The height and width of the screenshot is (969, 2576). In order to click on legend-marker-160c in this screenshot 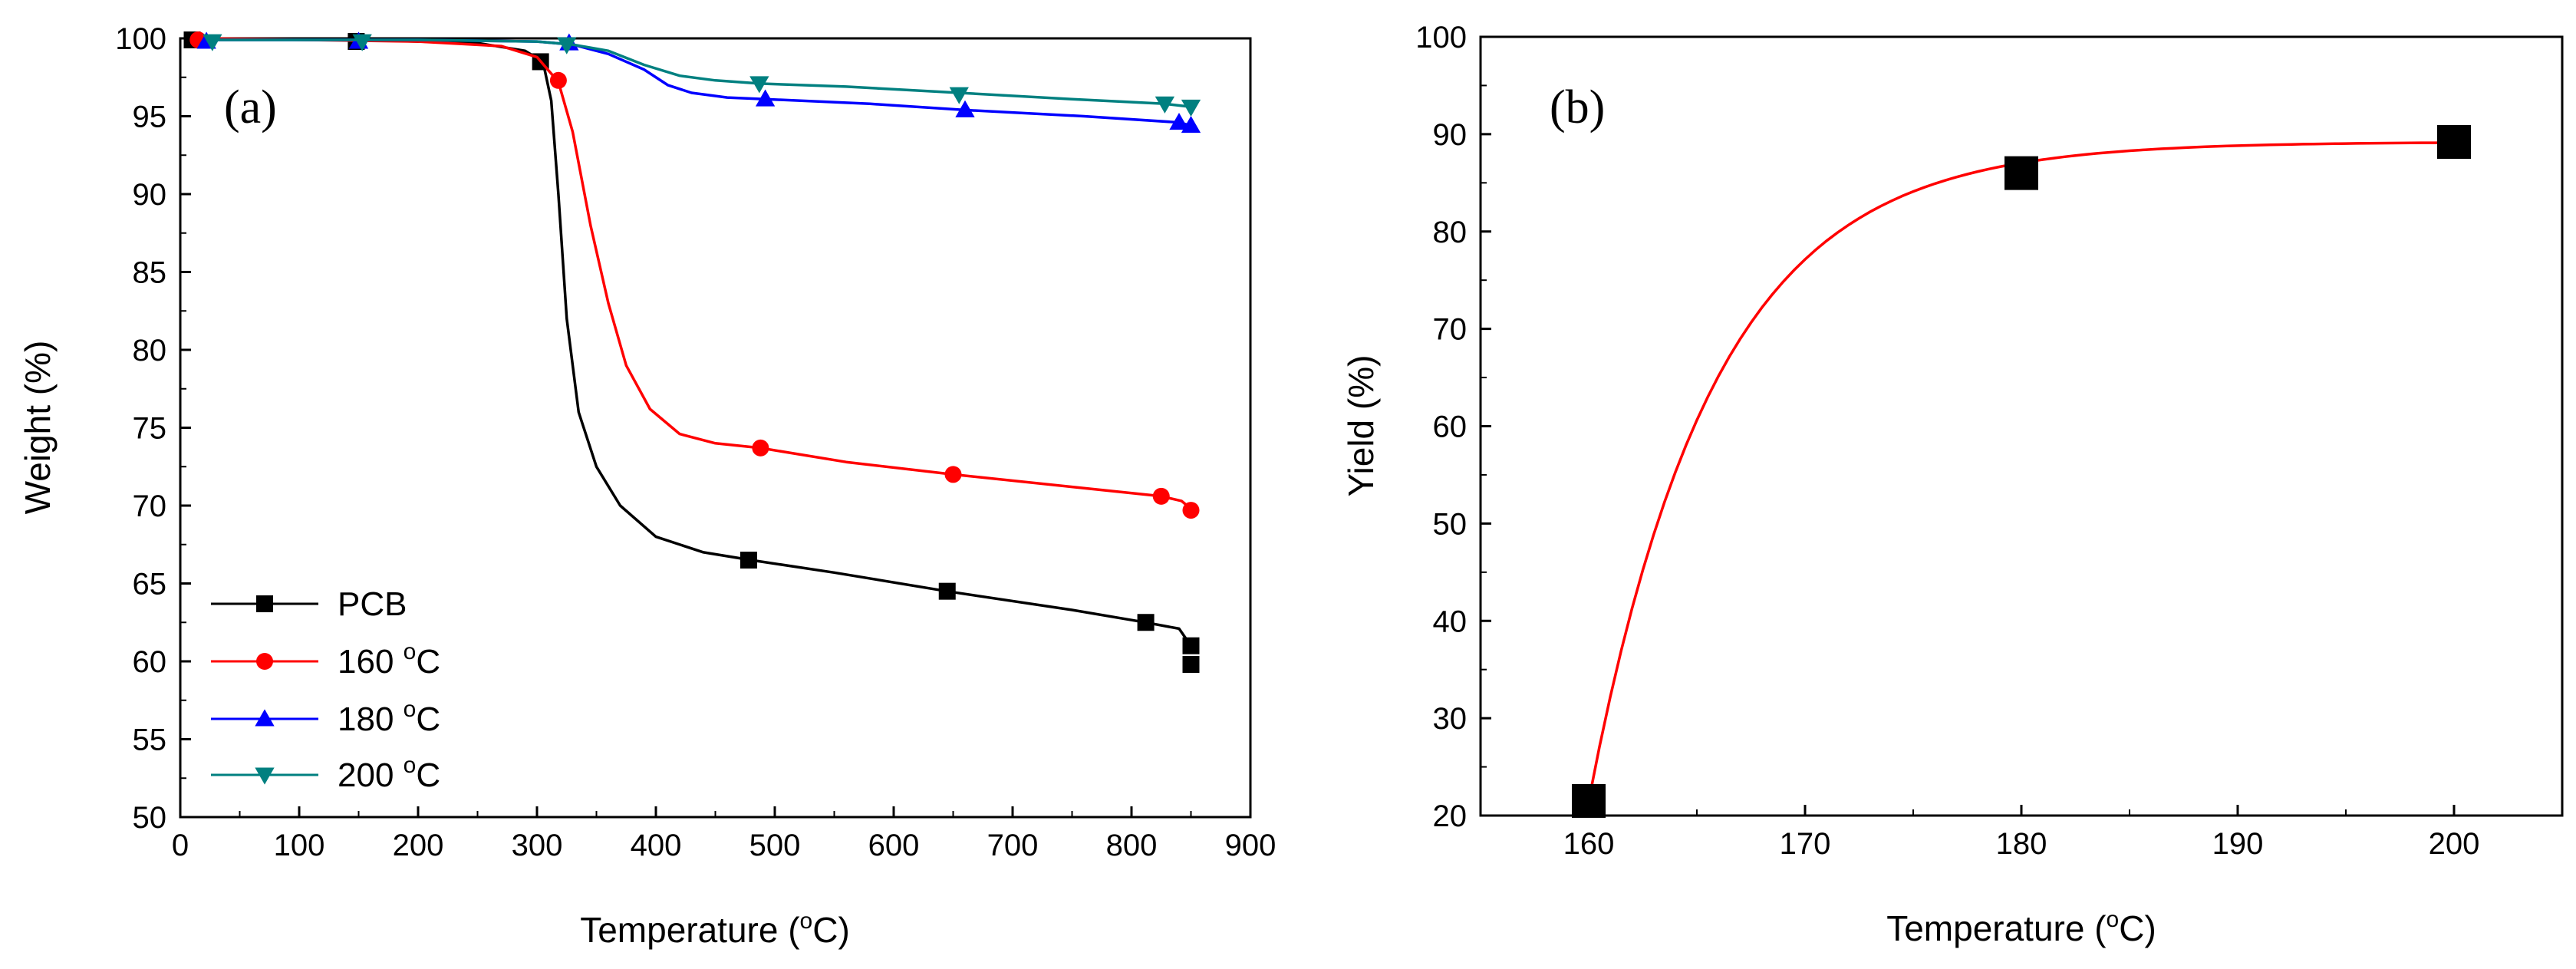, I will do `click(264, 661)`.